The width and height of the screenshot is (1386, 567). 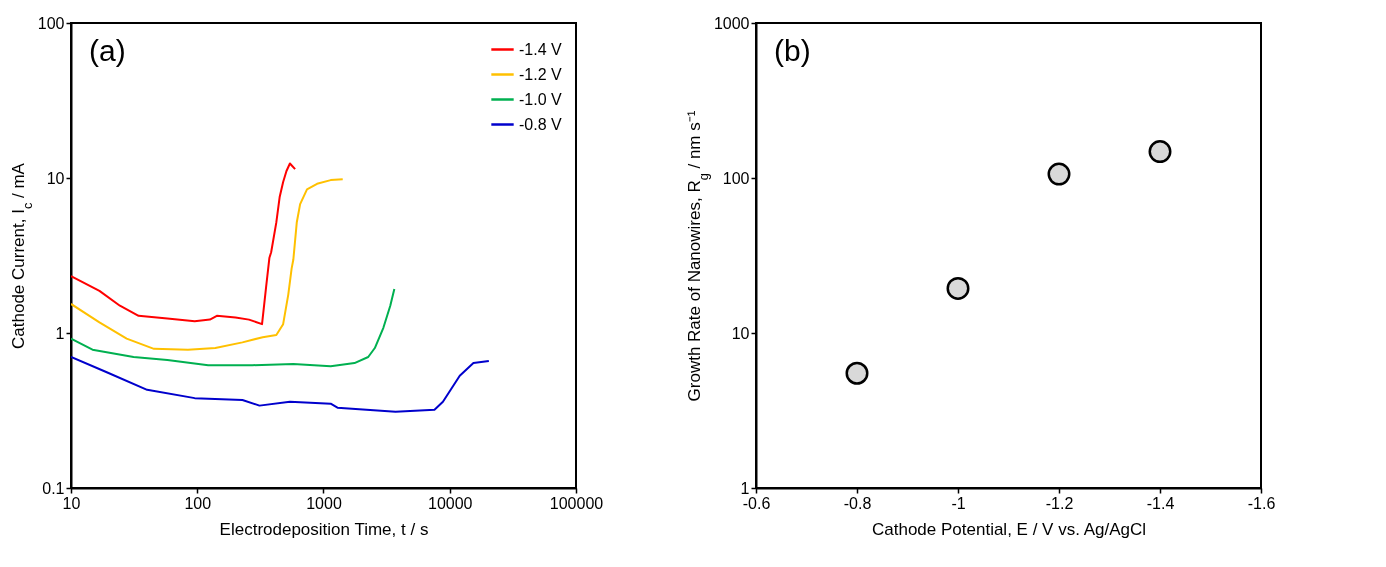 I want to click on x-tick-label: -0.8, so click(x=857, y=503).